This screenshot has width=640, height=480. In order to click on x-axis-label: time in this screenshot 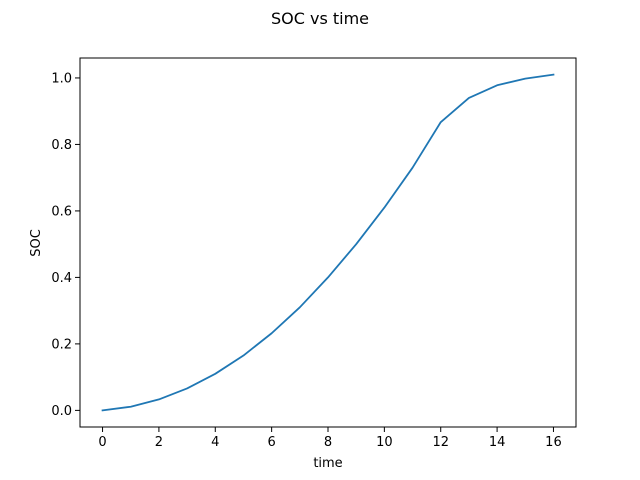, I will do `click(327, 463)`.